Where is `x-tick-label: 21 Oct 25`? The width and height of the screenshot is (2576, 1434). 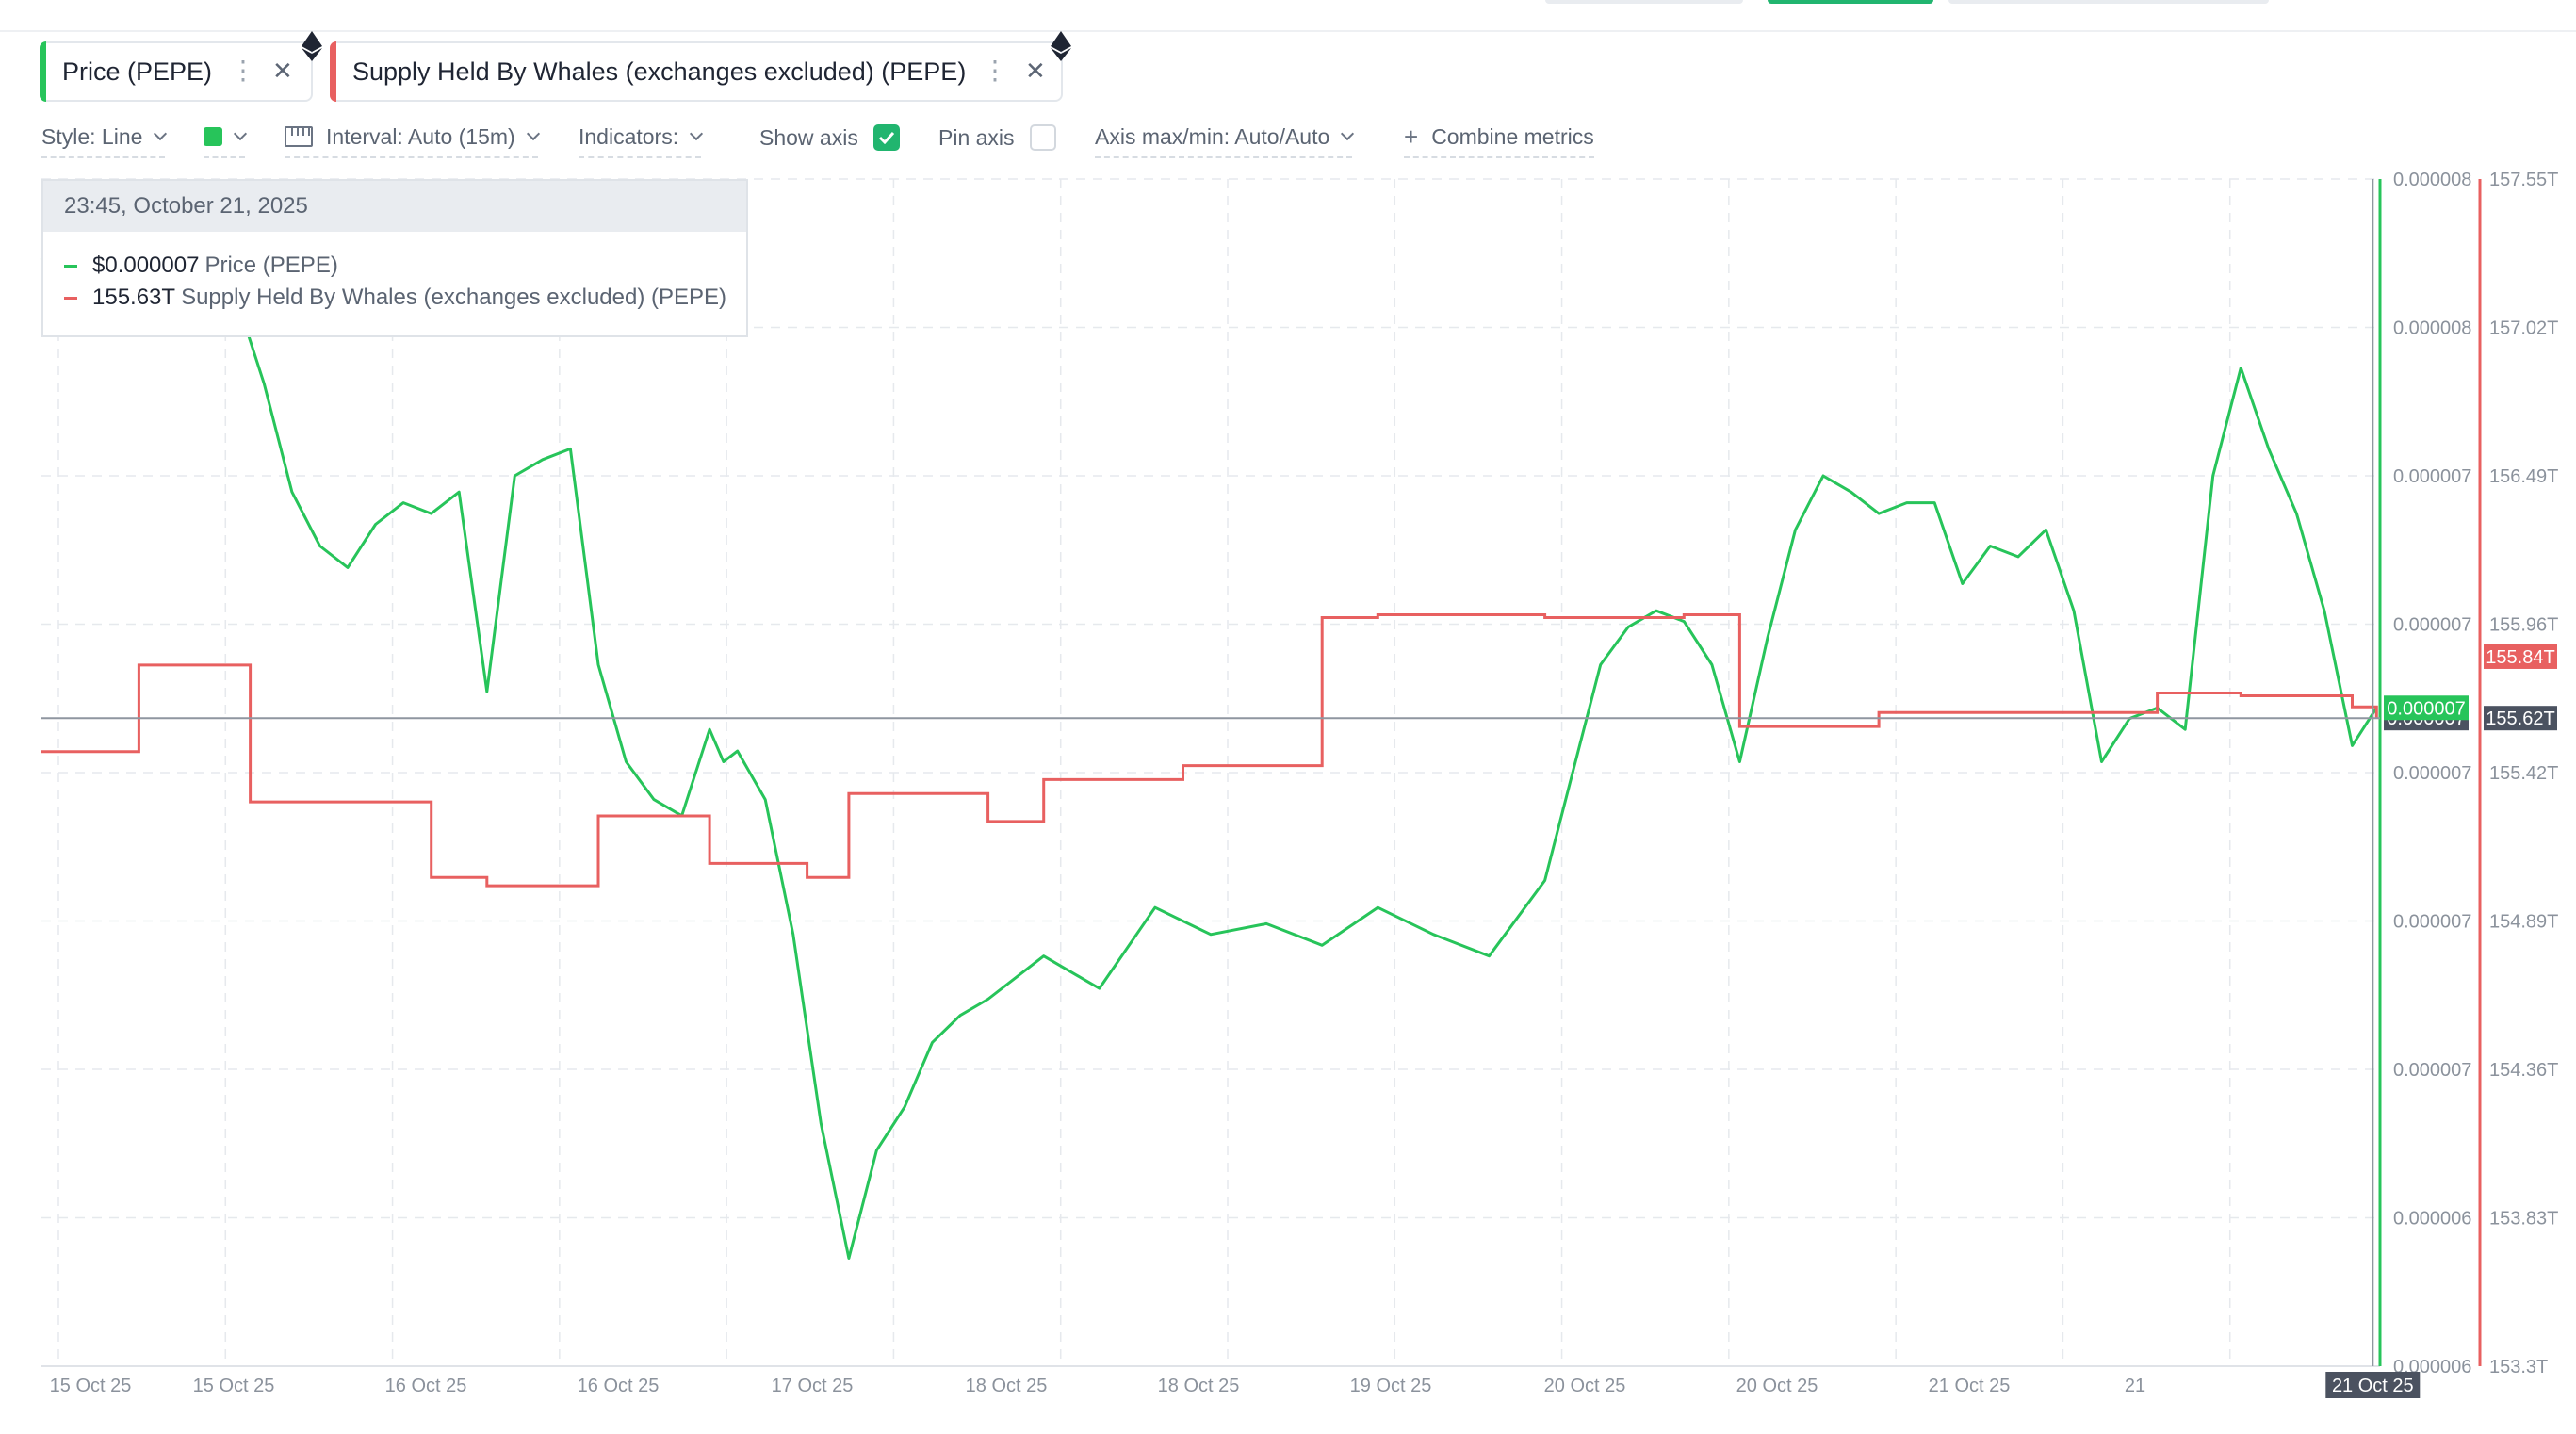
x-tick-label: 21 Oct 25 is located at coordinates (1970, 1386).